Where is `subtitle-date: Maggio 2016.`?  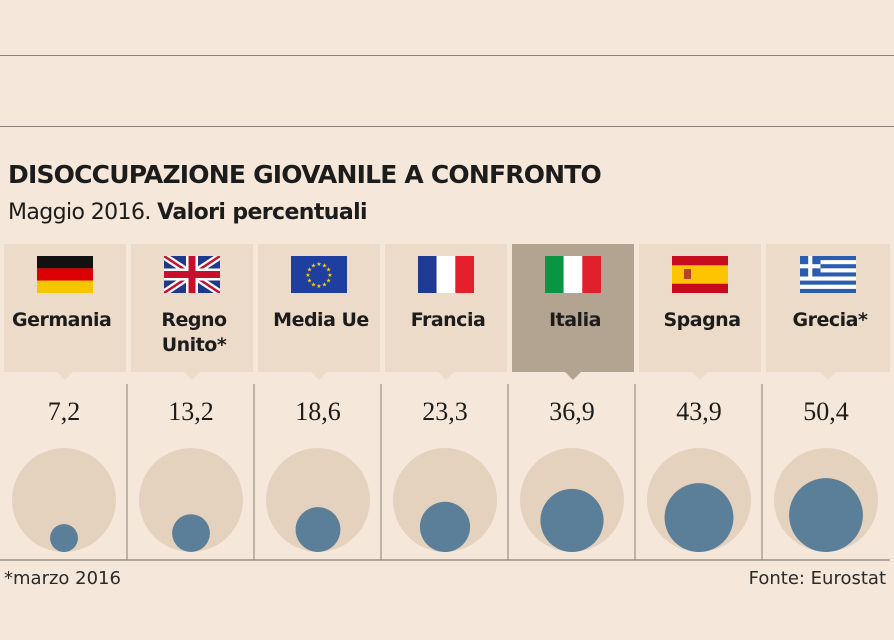
subtitle-date: Maggio 2016. is located at coordinates (79, 212).